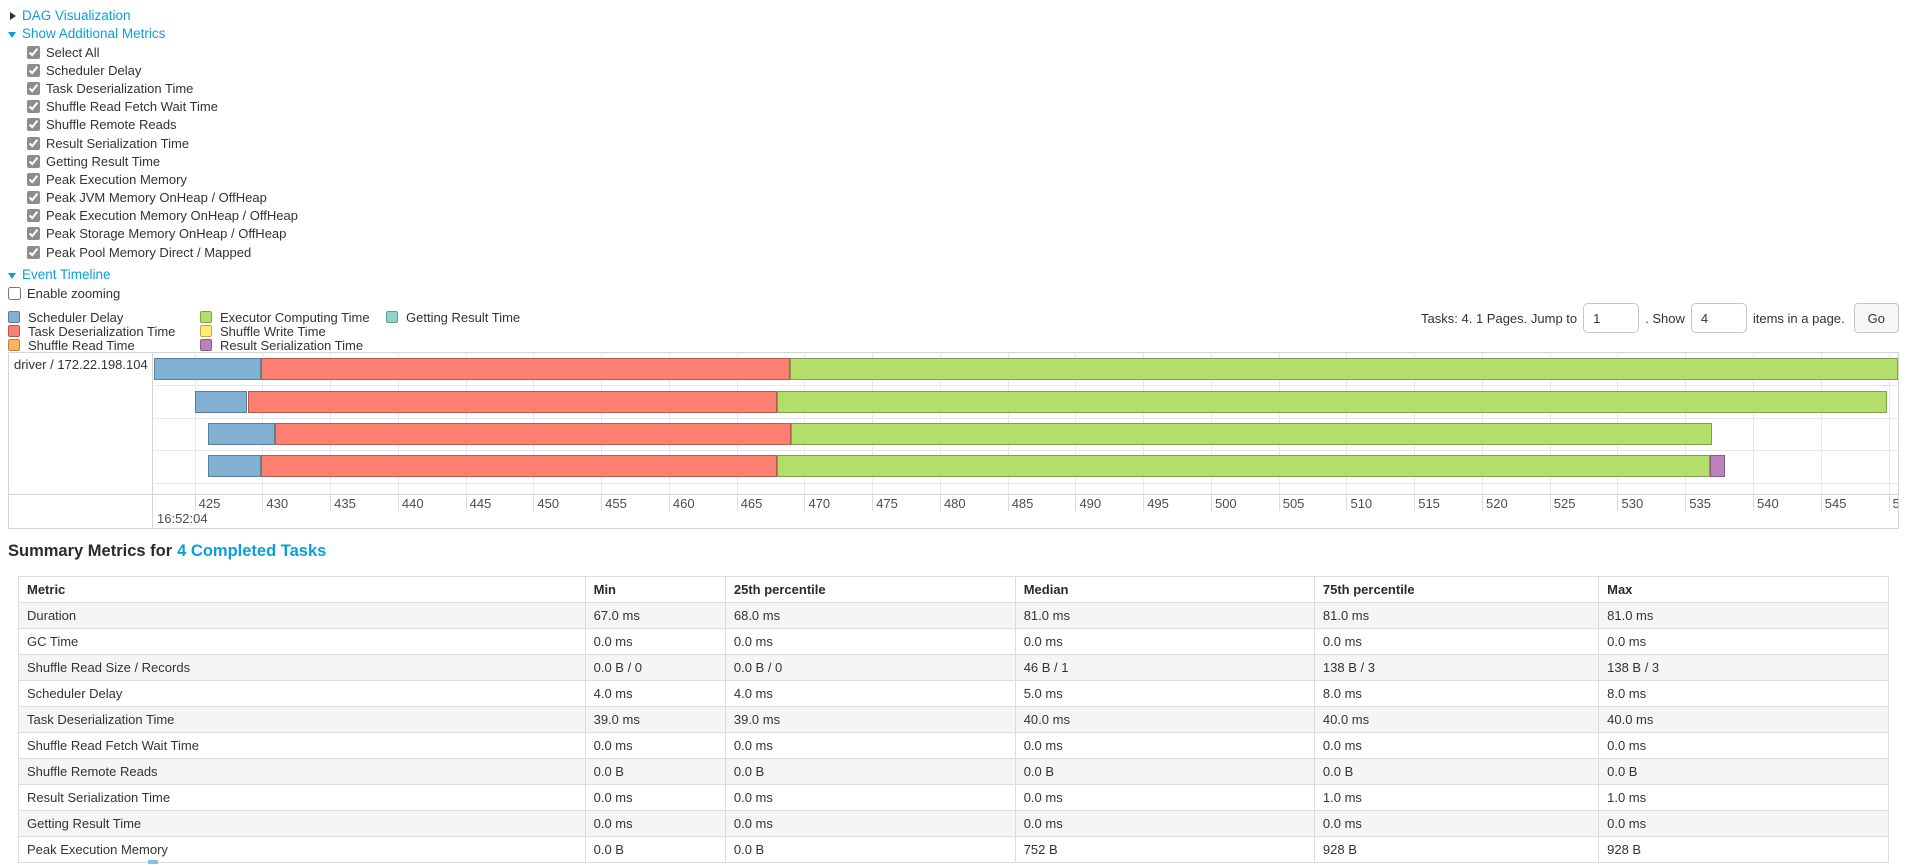  Describe the element at coordinates (1164, 850) in the screenshot. I see `metric-value-cell: 752 B` at that location.